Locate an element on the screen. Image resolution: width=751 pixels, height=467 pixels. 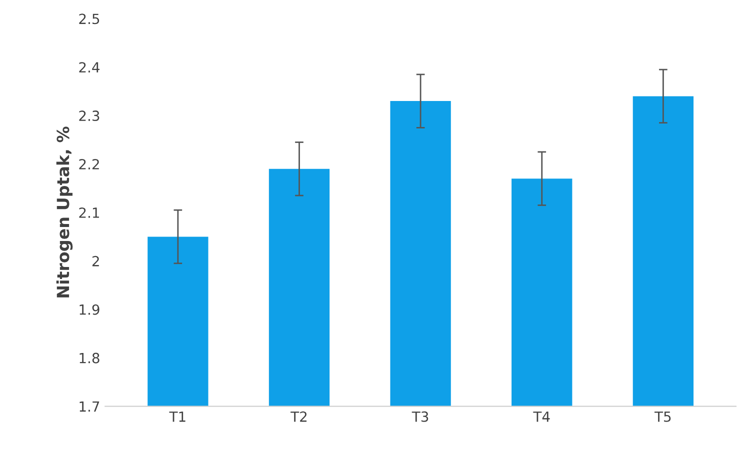
y-tick-label: 2.1 is located at coordinates (89, 212).